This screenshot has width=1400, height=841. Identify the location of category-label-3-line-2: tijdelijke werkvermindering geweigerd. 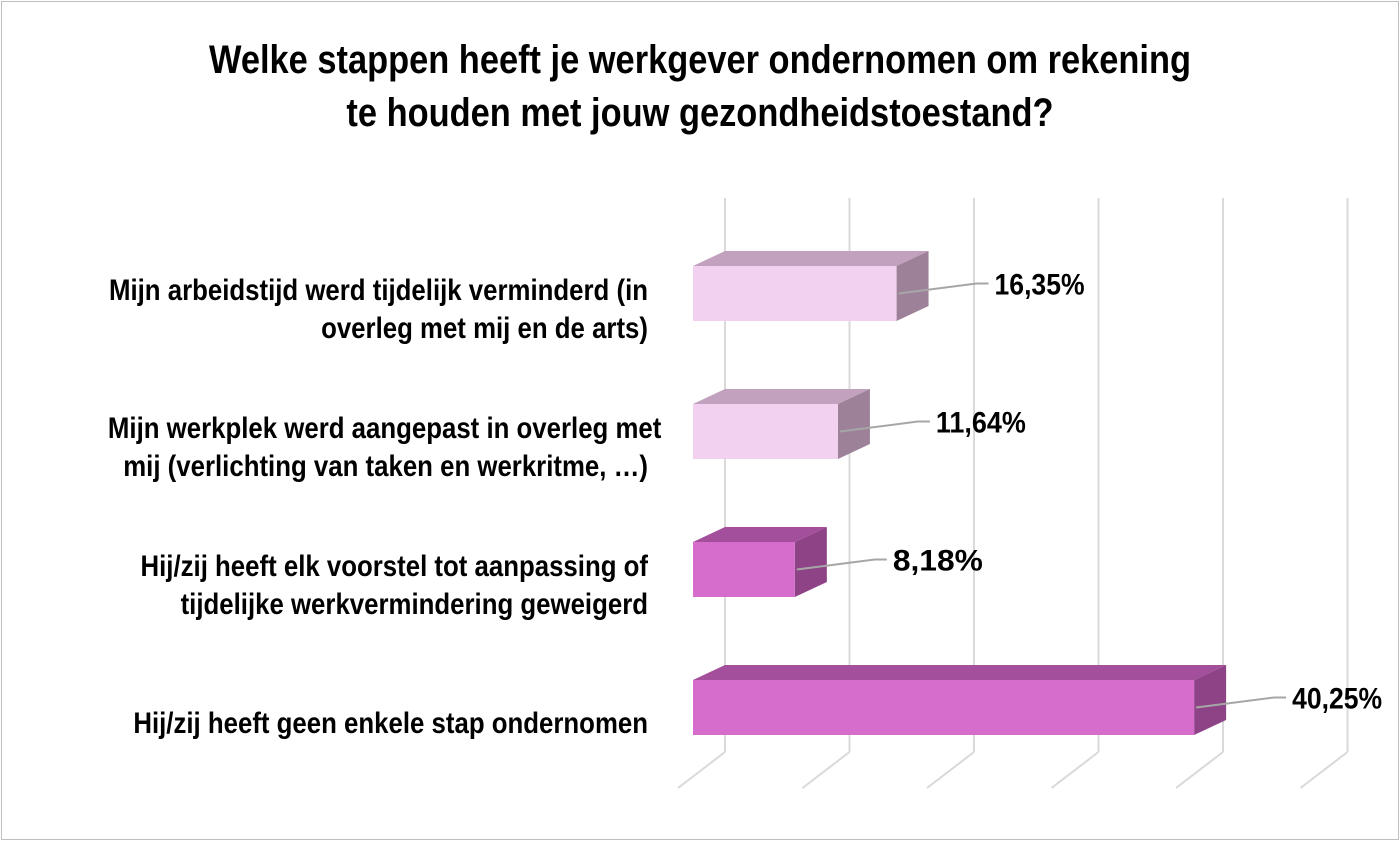
(414, 604).